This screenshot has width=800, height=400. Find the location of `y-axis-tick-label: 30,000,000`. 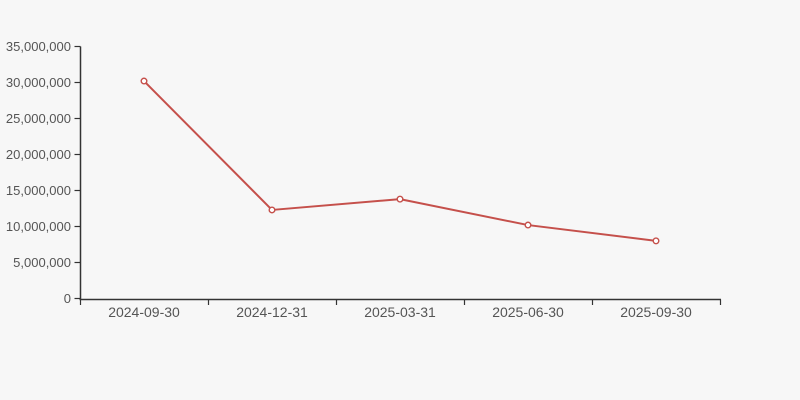

y-axis-tick-label: 30,000,000 is located at coordinates (38, 82).